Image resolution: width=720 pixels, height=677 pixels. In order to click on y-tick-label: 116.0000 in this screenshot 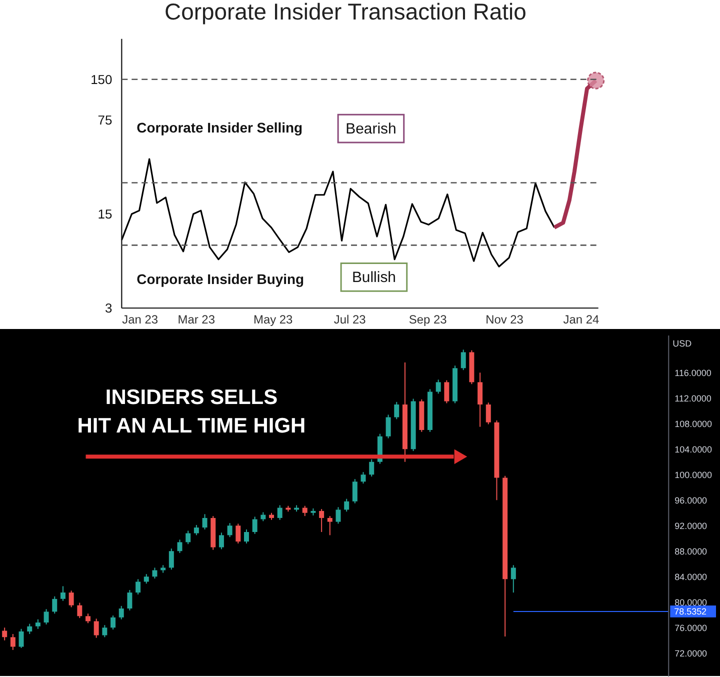, I will do `click(693, 373)`.